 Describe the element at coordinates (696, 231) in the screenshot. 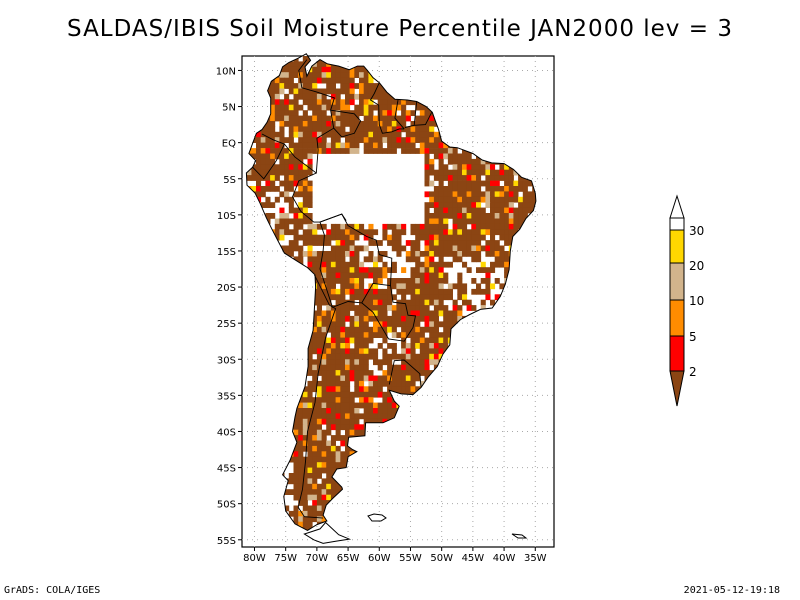

I see `legend-label-30: 30` at that location.